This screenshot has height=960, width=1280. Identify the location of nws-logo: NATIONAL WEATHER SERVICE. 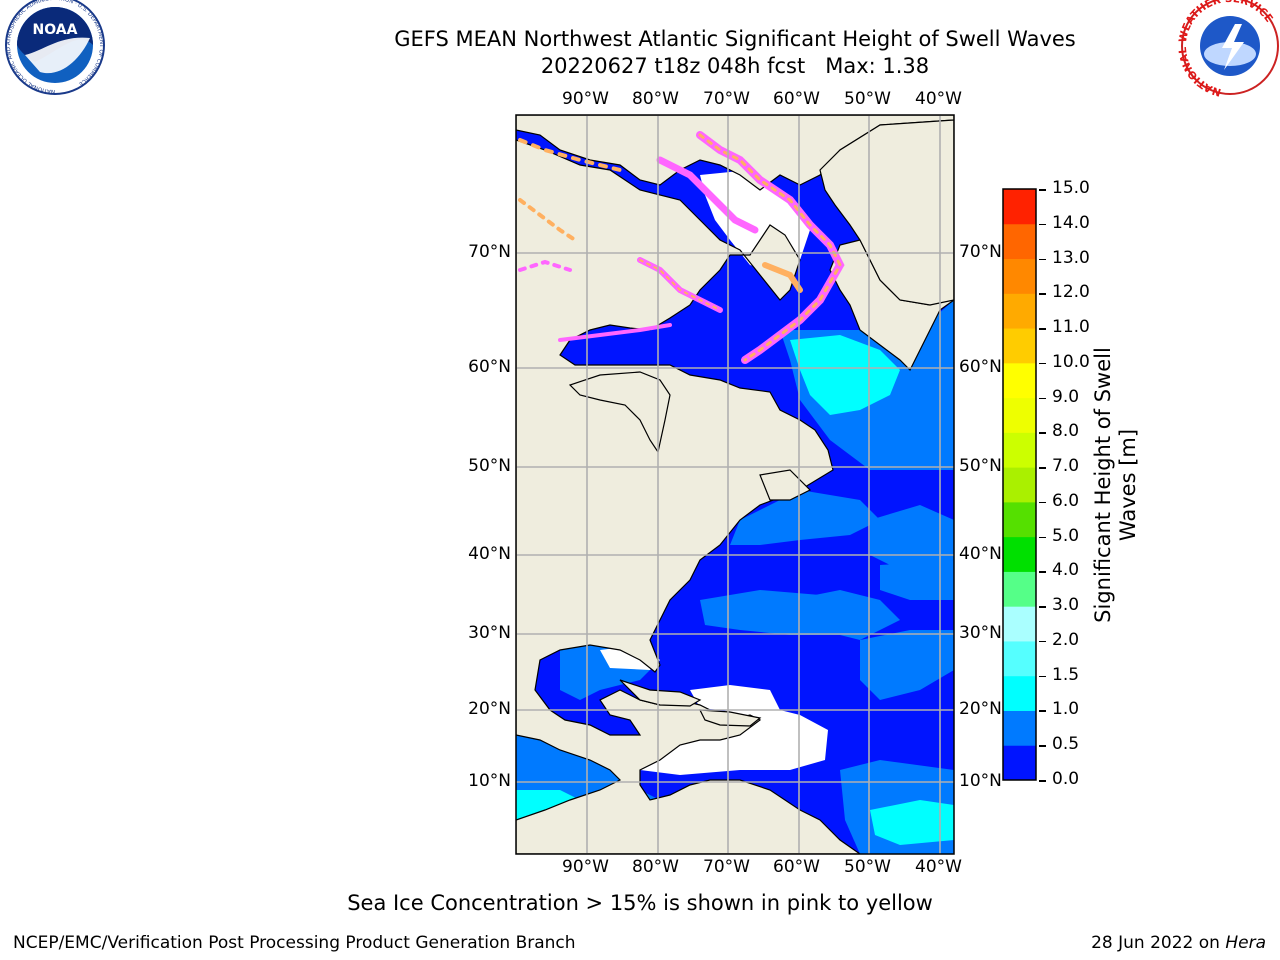
(1228, 49).